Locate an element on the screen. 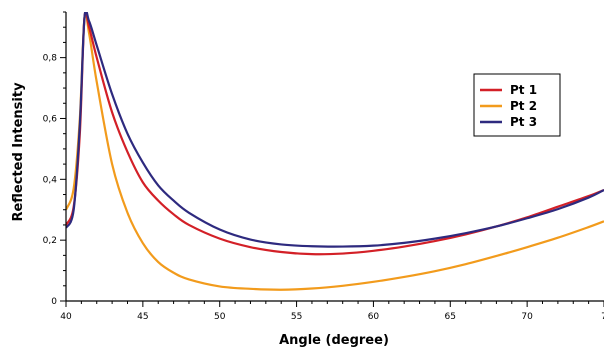 This screenshot has height=349, width=604. x-tick-label: 70 is located at coordinates (527, 317).